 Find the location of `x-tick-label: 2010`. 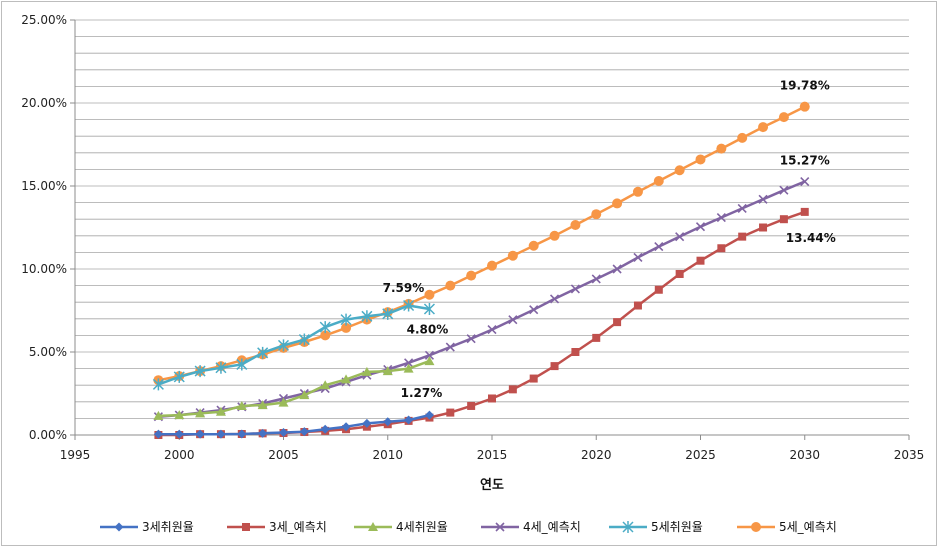

x-tick-label: 2010 is located at coordinates (387, 455).